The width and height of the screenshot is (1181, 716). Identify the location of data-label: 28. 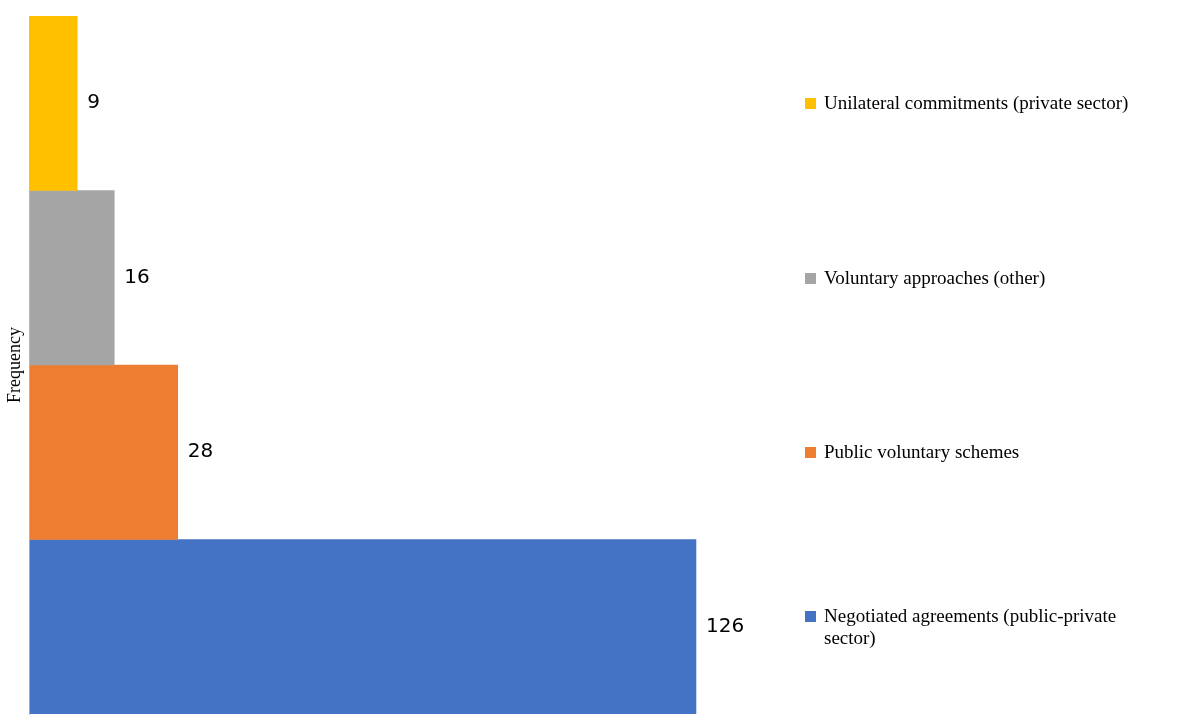
(200, 450).